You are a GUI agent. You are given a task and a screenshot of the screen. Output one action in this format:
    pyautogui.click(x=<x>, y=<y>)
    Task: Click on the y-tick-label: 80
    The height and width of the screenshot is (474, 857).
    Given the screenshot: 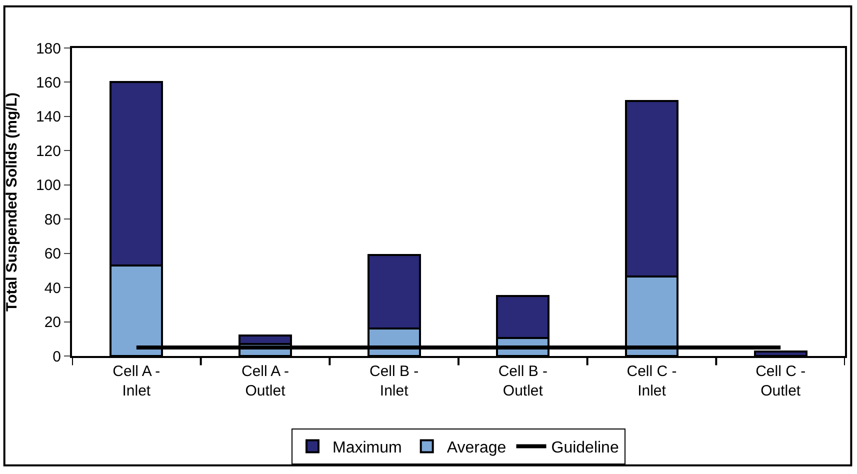 What is the action you would take?
    pyautogui.click(x=52, y=219)
    